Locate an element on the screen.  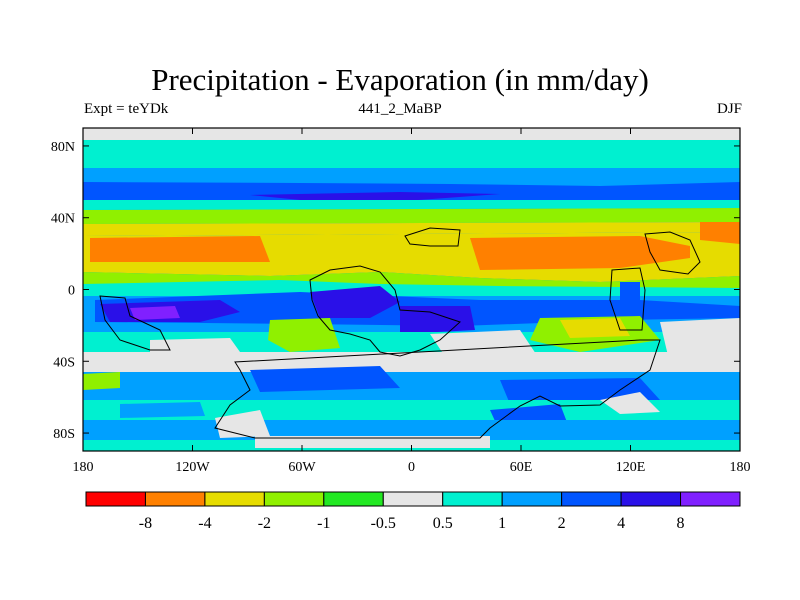
colorbar-label: -1 is located at coordinates (323, 523).